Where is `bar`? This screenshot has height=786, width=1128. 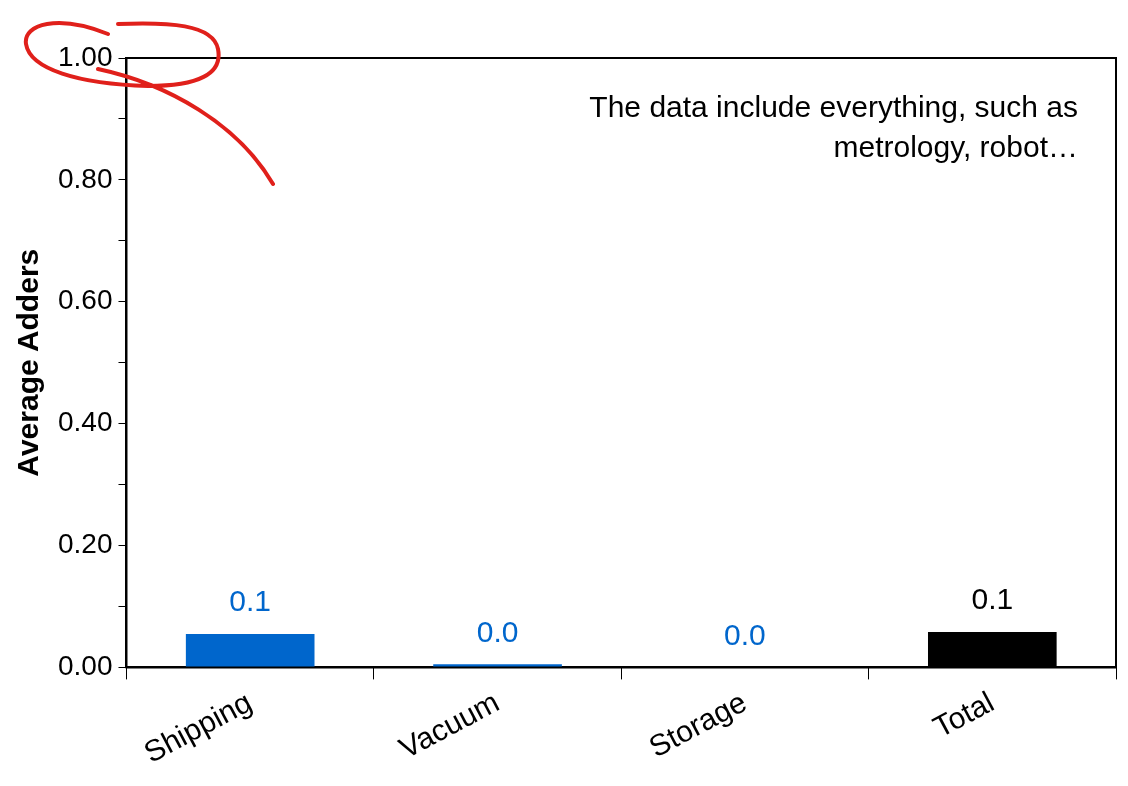
bar is located at coordinates (250, 650).